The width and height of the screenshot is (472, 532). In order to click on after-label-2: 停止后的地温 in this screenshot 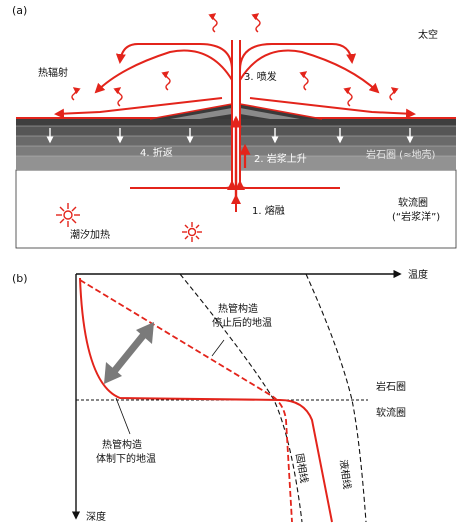, I will do `click(242, 322)`.